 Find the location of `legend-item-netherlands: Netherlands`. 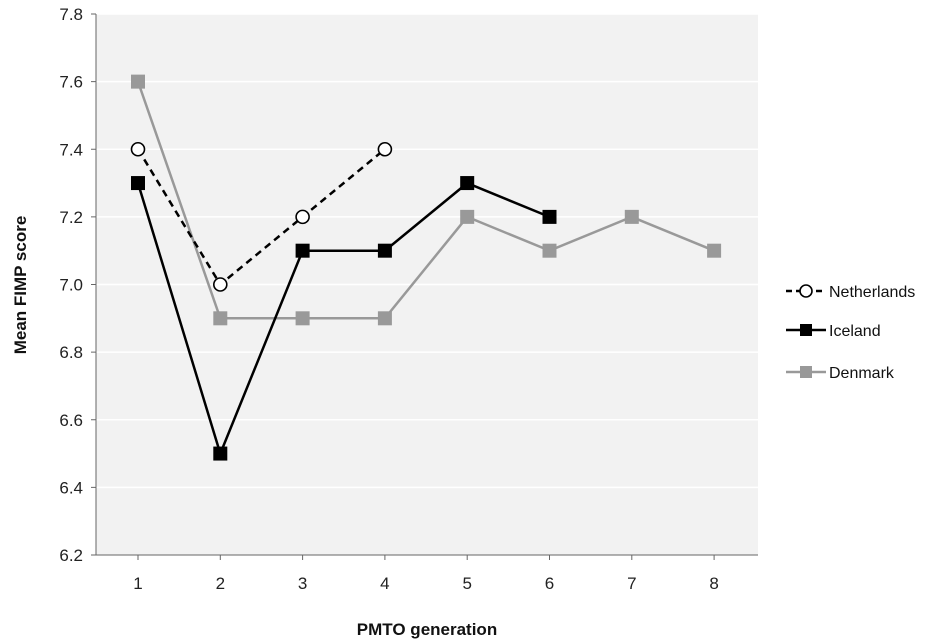

legend-item-netherlands: Netherlands is located at coordinates (850, 292).